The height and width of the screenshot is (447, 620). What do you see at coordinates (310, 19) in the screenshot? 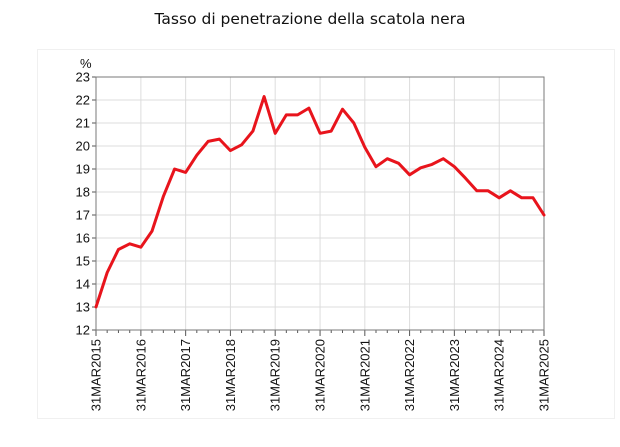
I see `chart-title: Tasso di penetrazione della scatola nera` at bounding box center [310, 19].